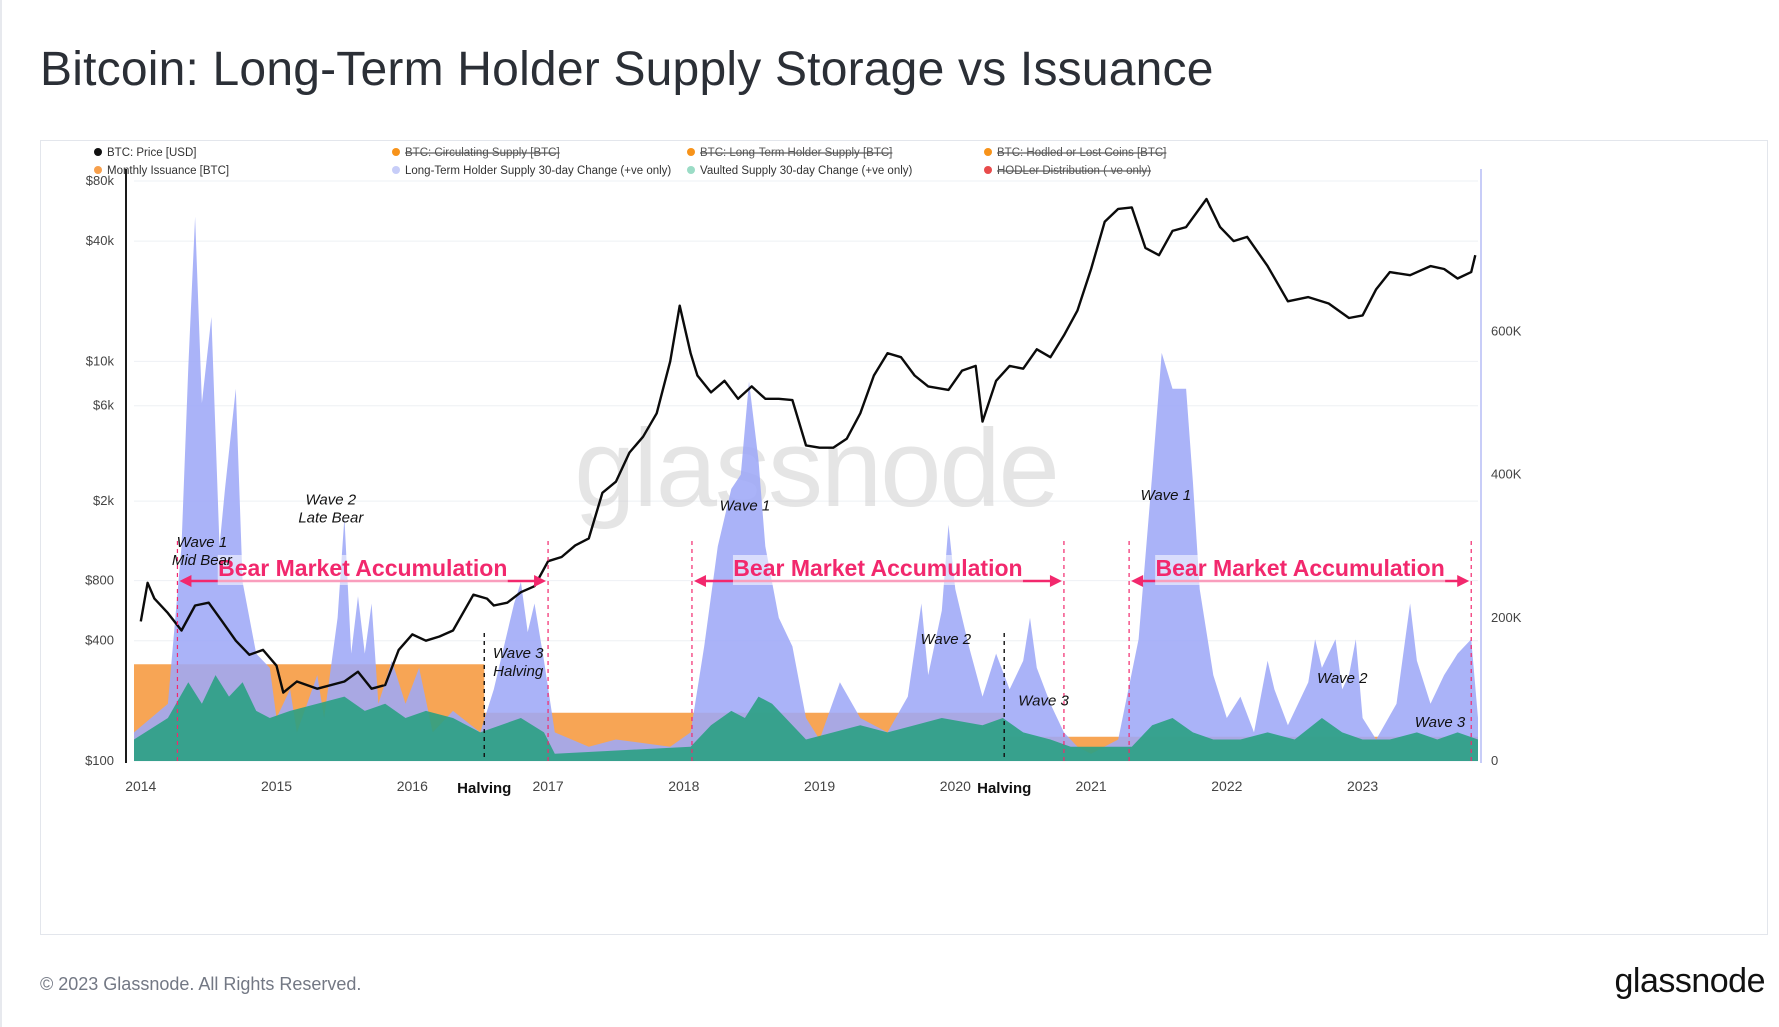  I want to click on legend-label: BTC: Long-Term Holder Supply [BTC], so click(796, 153).